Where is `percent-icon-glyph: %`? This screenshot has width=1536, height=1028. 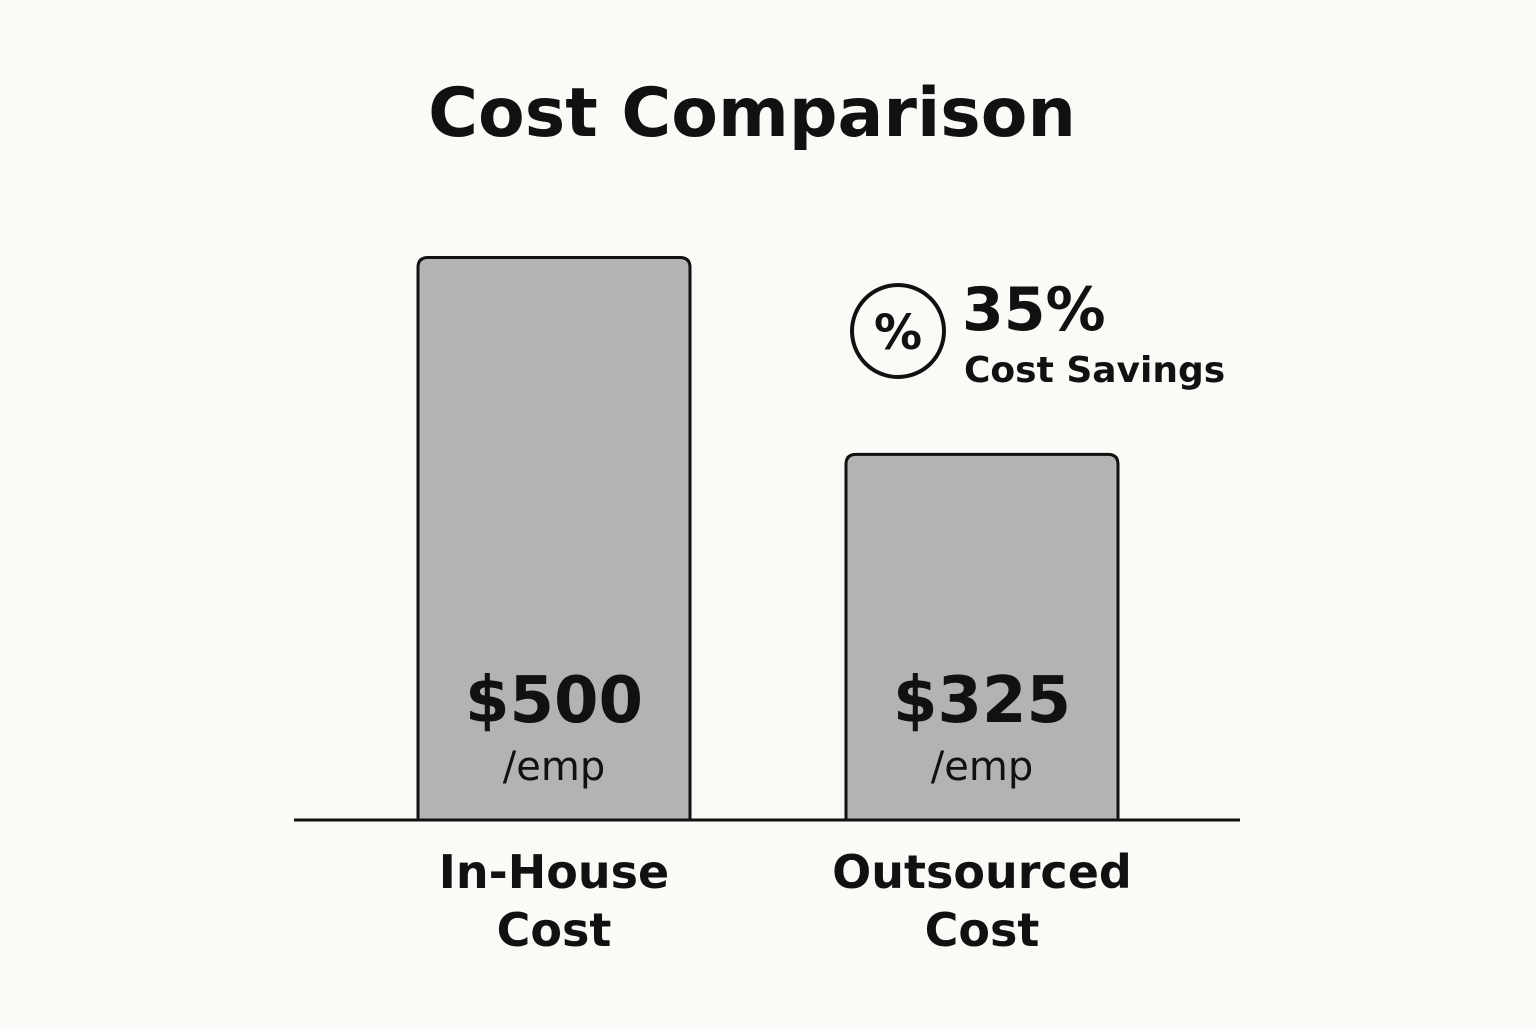 percent-icon-glyph: % is located at coordinates (898, 333).